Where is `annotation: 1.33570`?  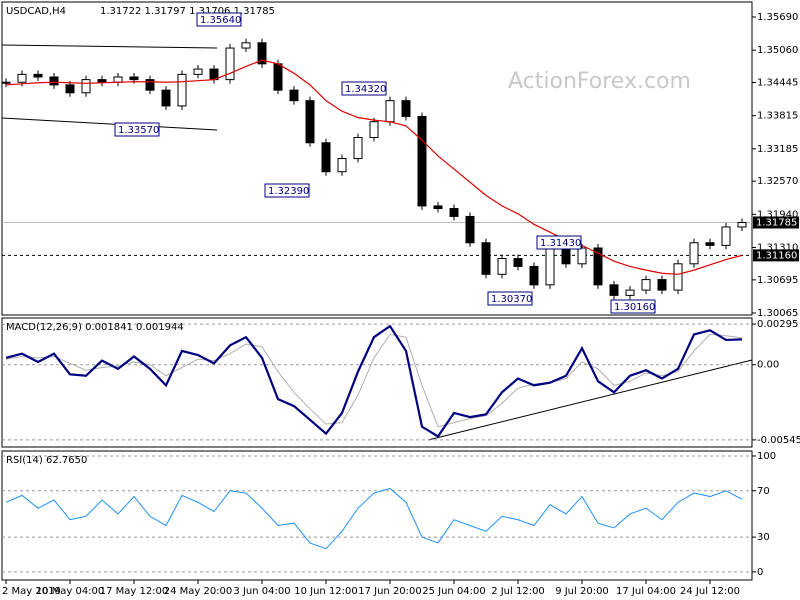
annotation: 1.33570 is located at coordinates (138, 130).